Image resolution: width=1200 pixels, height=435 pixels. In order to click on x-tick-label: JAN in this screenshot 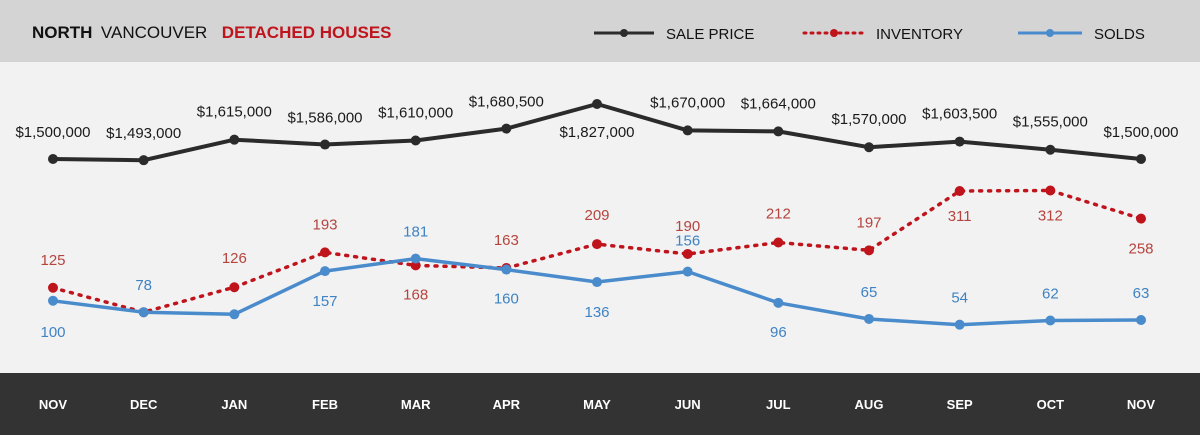, I will do `click(234, 404)`.